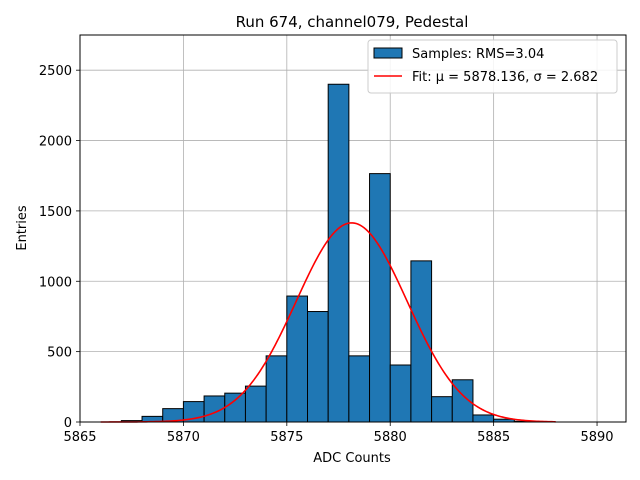  Describe the element at coordinates (68, 423) in the screenshot. I see `y-tick-label: 0` at that location.